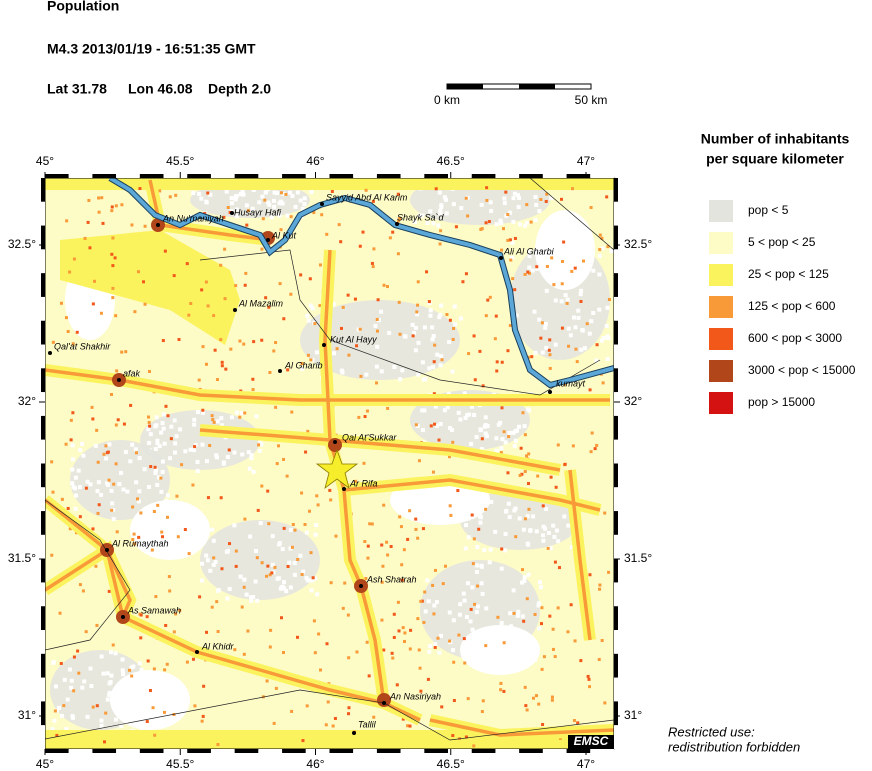  I want to click on y-tick-label: 31°, so click(27, 715).